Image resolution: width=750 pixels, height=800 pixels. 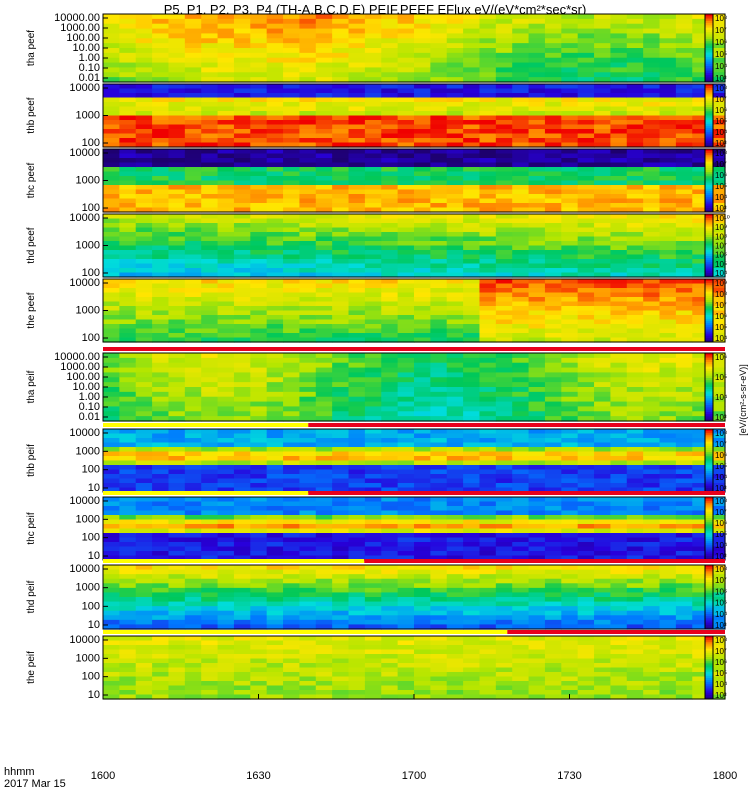 I want to click on colorbar-tick-label: 10⁴, so click(x=721, y=545).